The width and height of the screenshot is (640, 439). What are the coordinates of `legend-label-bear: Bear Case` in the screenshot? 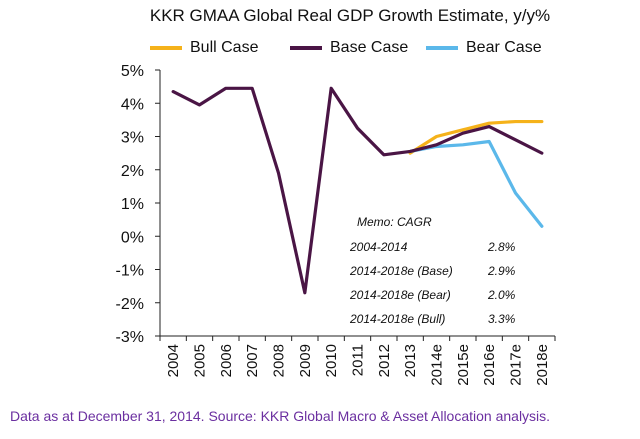 It's located at (504, 47).